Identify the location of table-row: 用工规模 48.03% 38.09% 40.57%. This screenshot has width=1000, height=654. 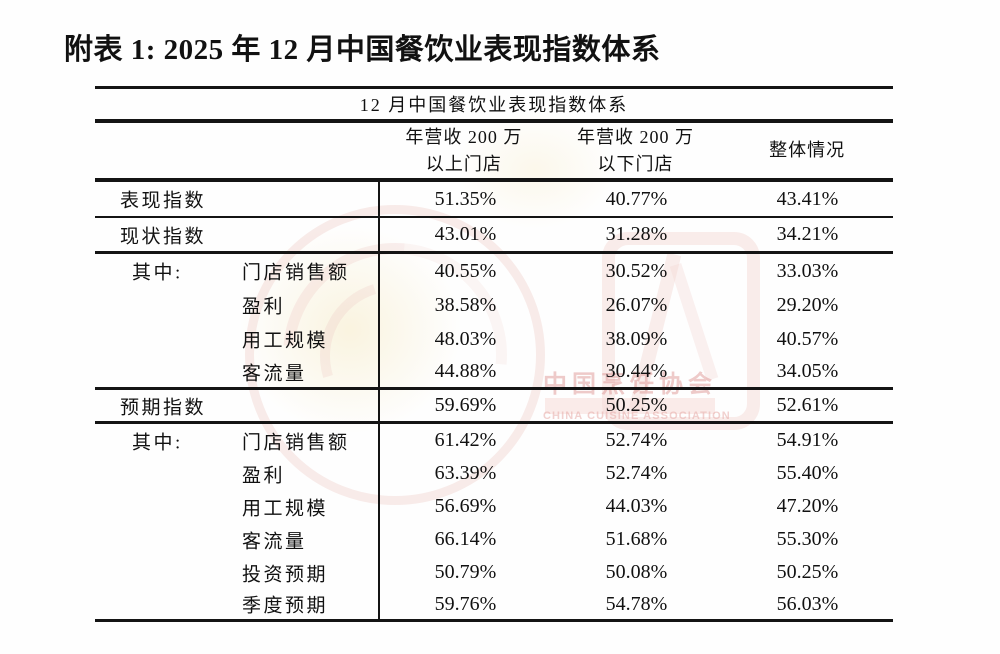
(494, 339).